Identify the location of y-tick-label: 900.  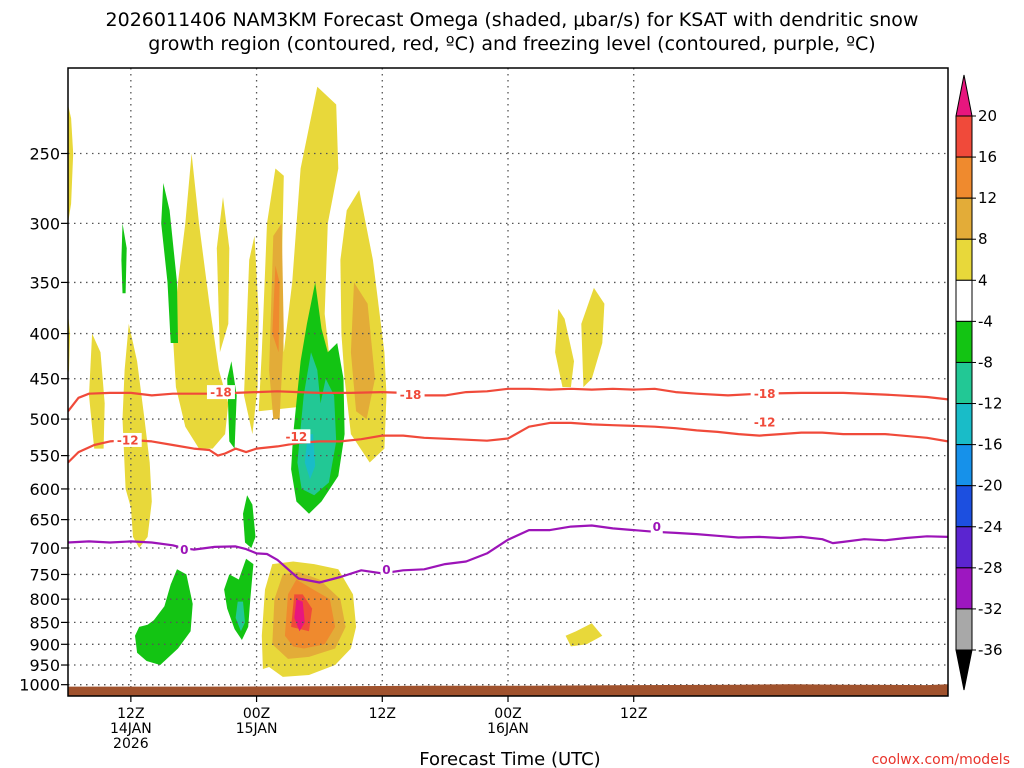
(44, 644).